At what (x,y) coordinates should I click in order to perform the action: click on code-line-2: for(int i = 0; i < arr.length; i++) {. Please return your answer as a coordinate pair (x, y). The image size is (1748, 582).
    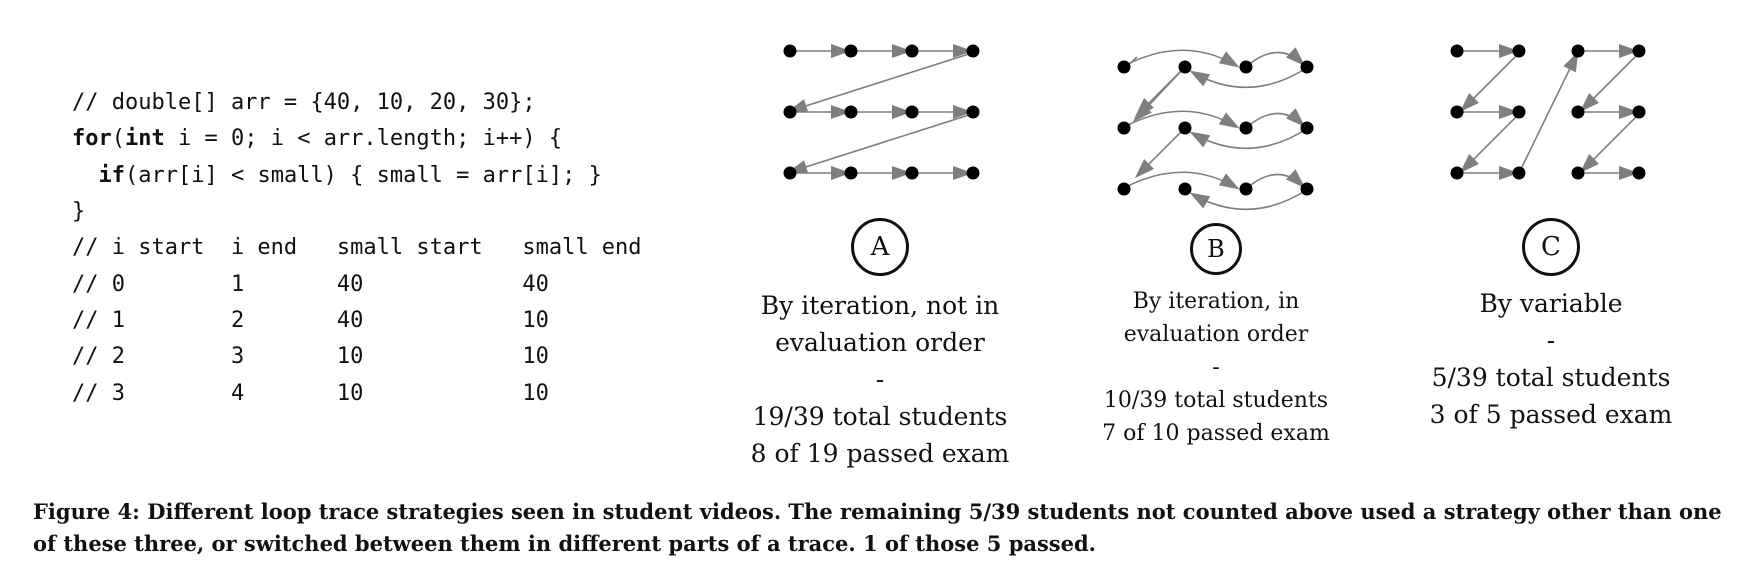
    Looking at the image, I should click on (317, 138).